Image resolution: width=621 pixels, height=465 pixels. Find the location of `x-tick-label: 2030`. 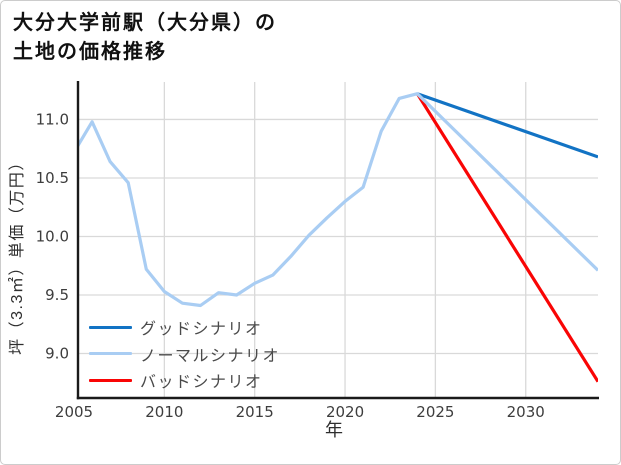

x-tick-label: 2030 is located at coordinates (526, 412).